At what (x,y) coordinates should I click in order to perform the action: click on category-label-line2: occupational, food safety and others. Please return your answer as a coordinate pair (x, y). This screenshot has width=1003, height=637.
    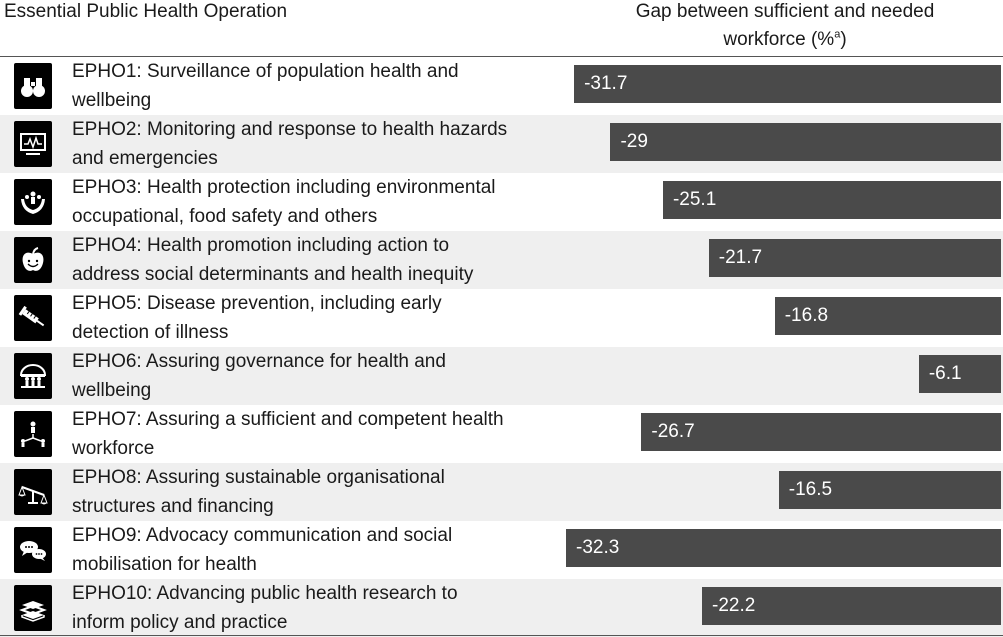
    Looking at the image, I should click on (225, 216).